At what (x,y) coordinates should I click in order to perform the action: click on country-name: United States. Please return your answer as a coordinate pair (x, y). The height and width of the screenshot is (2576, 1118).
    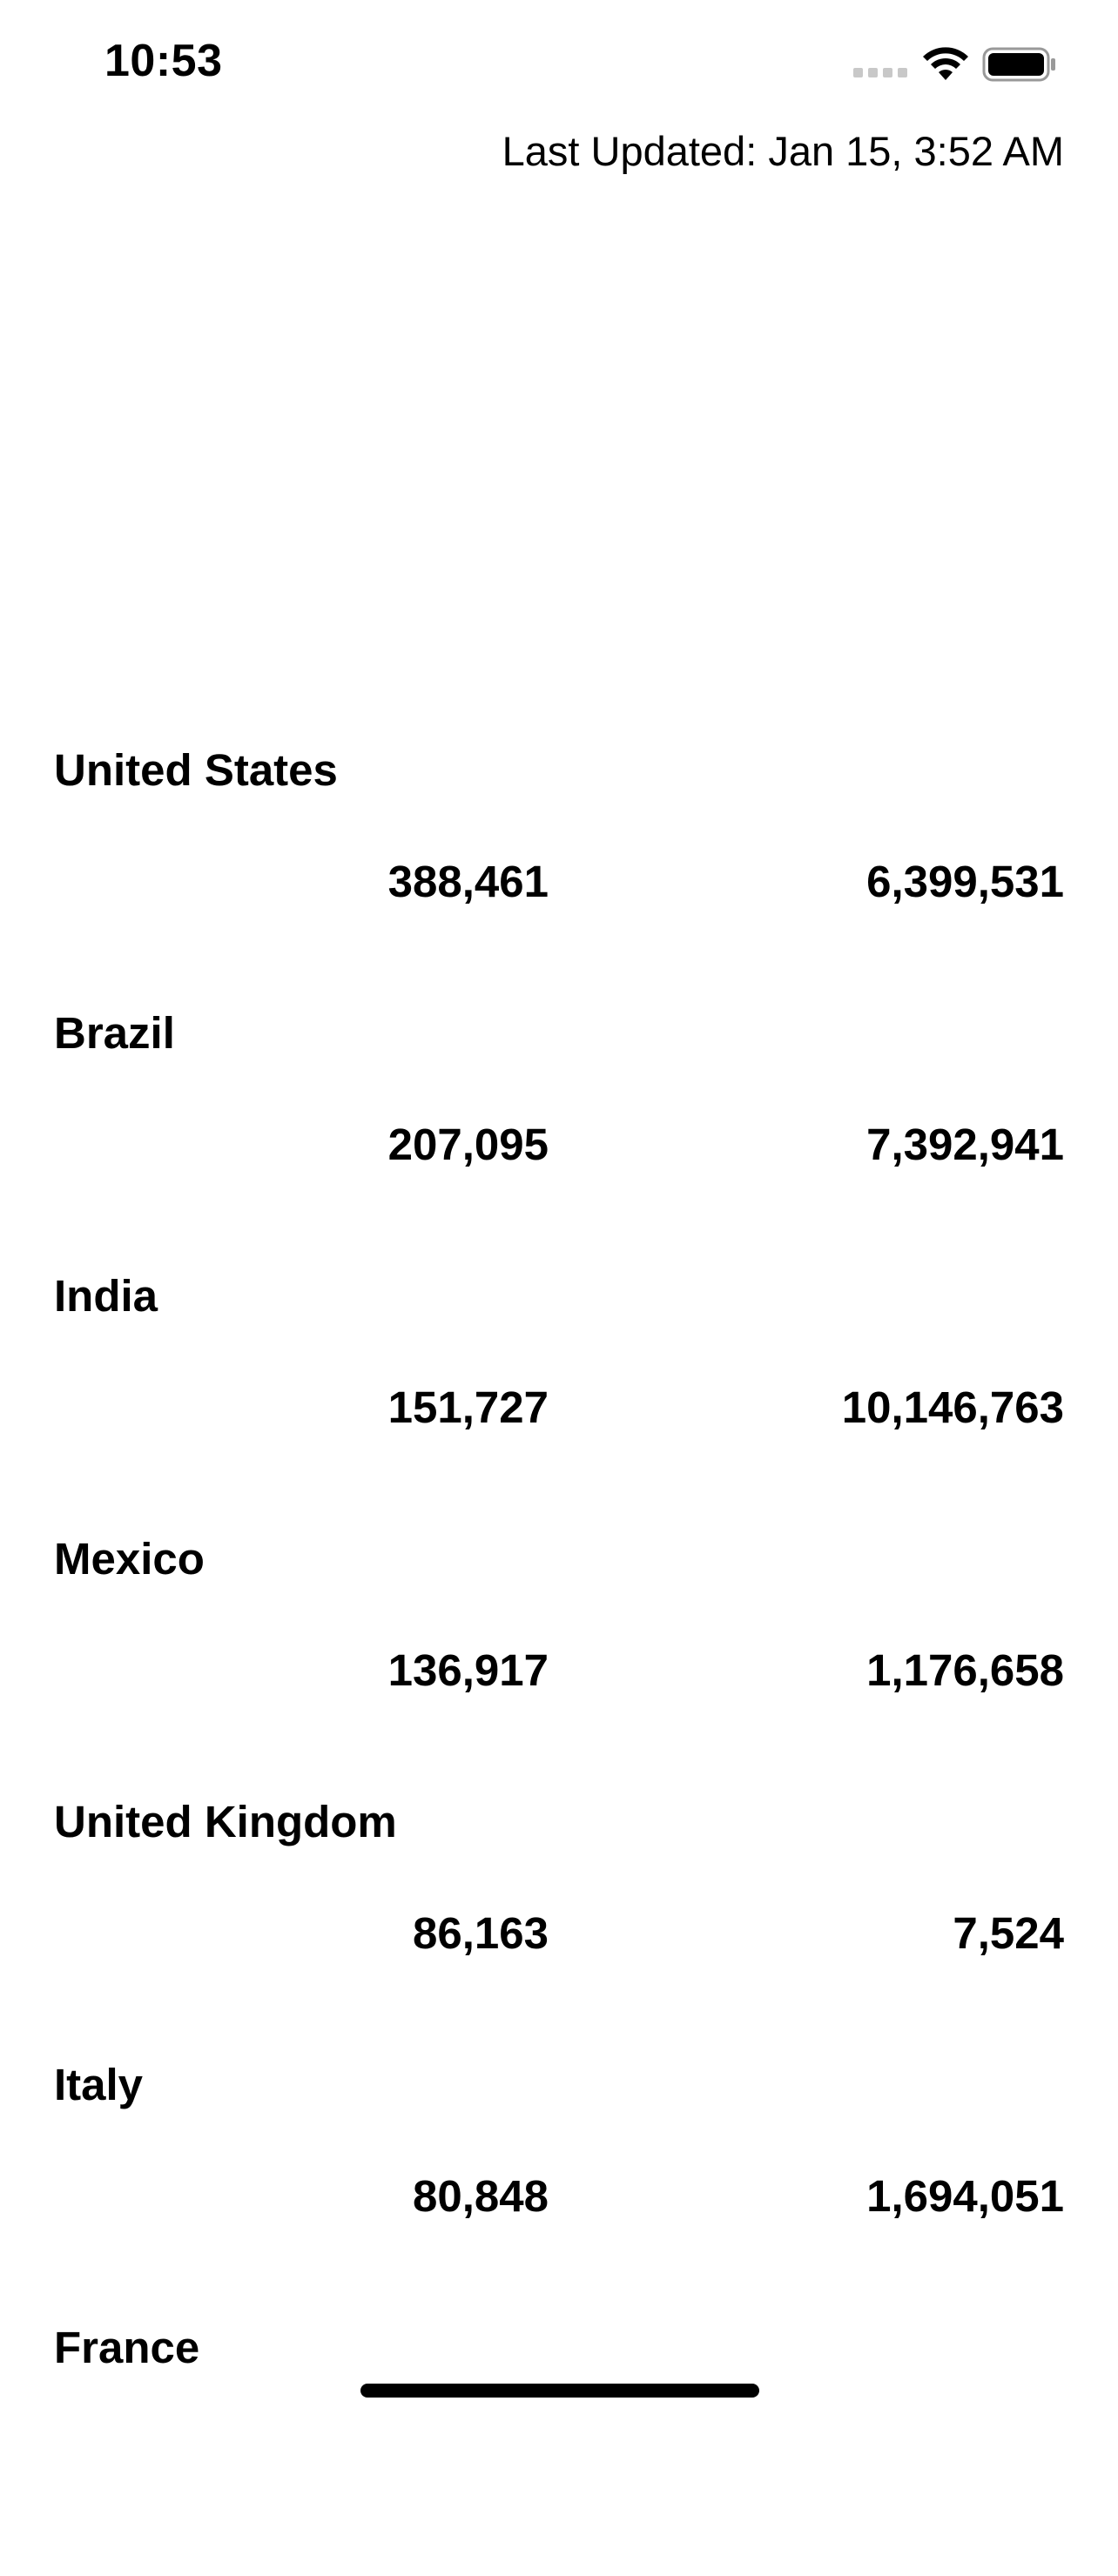
    Looking at the image, I should click on (196, 770).